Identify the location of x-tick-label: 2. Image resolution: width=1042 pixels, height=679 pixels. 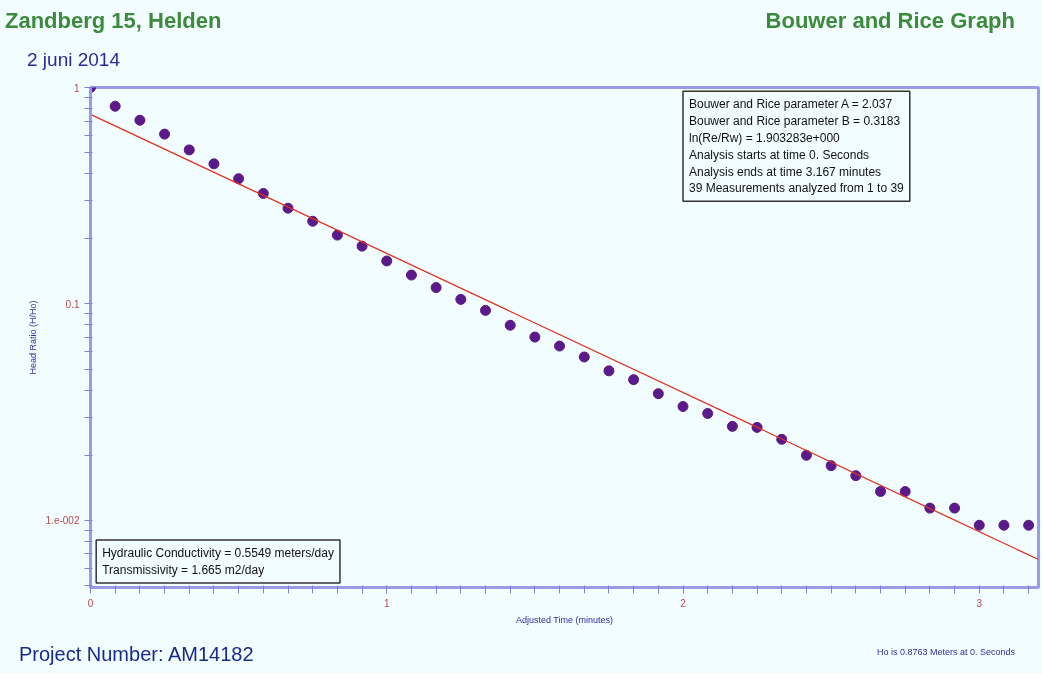
(683, 603).